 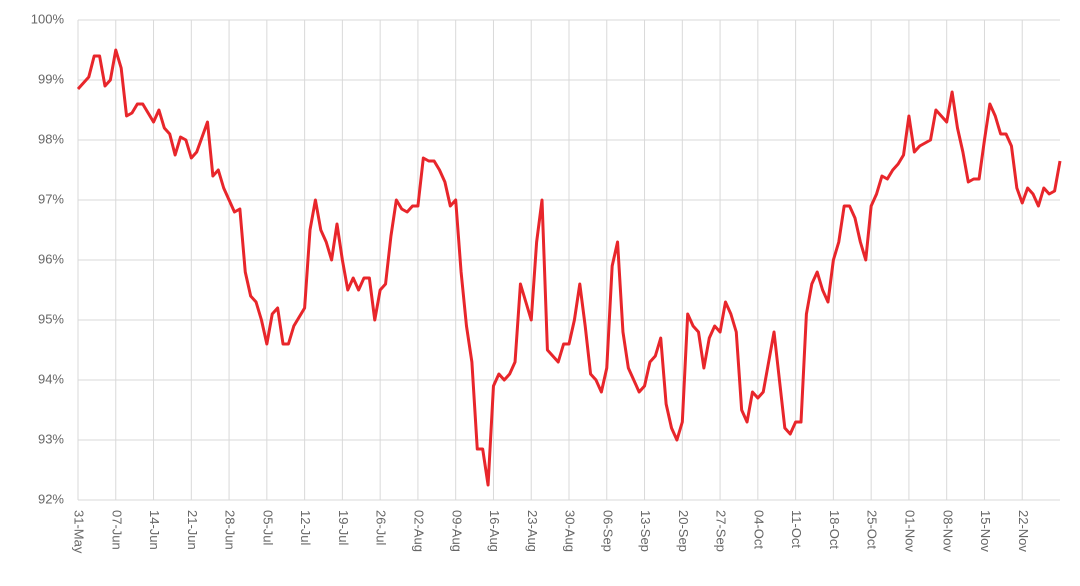 What do you see at coordinates (834, 529) in the screenshot?
I see `x-tick-label: 18-Oct` at bounding box center [834, 529].